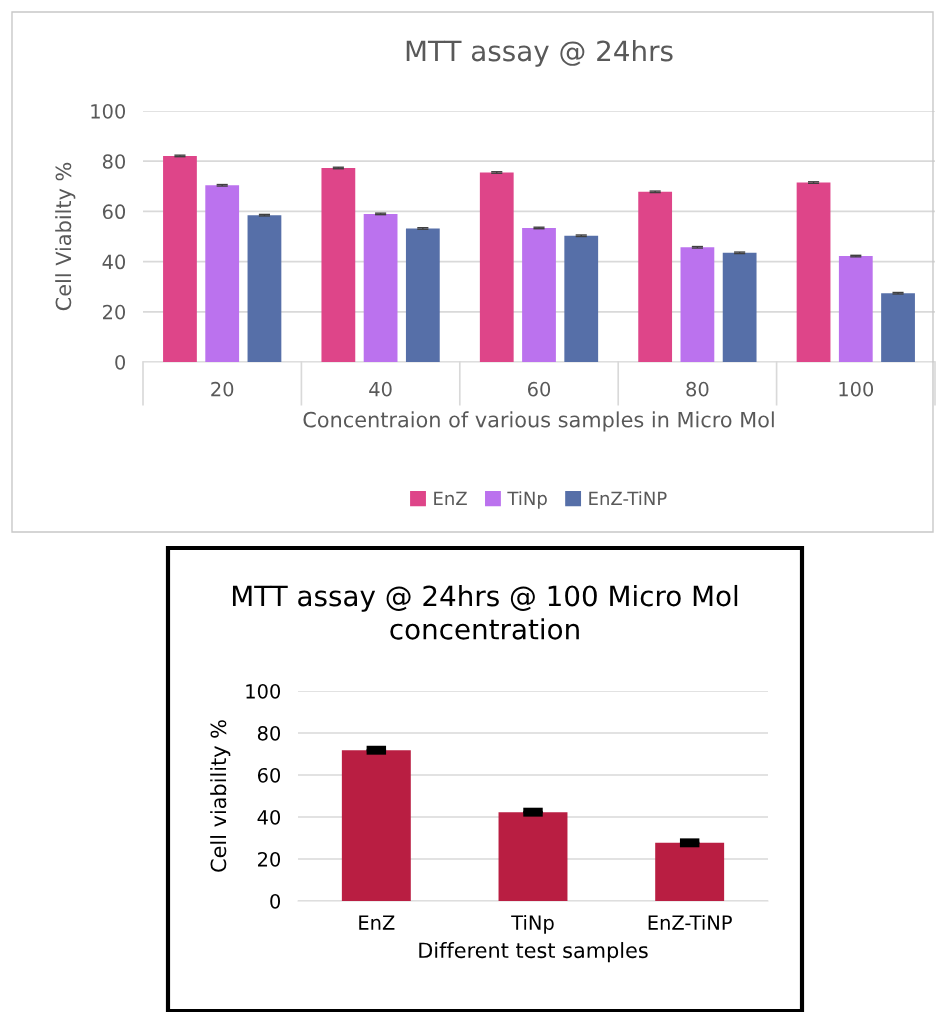 The height and width of the screenshot is (1012, 945). I want to click on legend-label: TiNp, so click(527, 500).